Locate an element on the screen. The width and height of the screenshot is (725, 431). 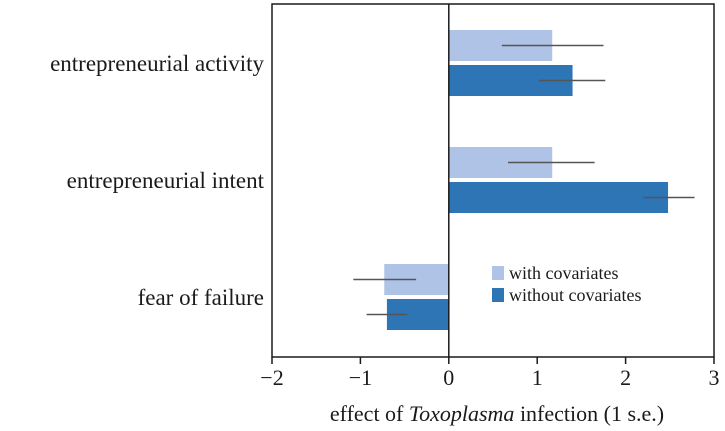
x-ticks: −2 −1 0 1 2 3 is located at coordinates (490, 373).